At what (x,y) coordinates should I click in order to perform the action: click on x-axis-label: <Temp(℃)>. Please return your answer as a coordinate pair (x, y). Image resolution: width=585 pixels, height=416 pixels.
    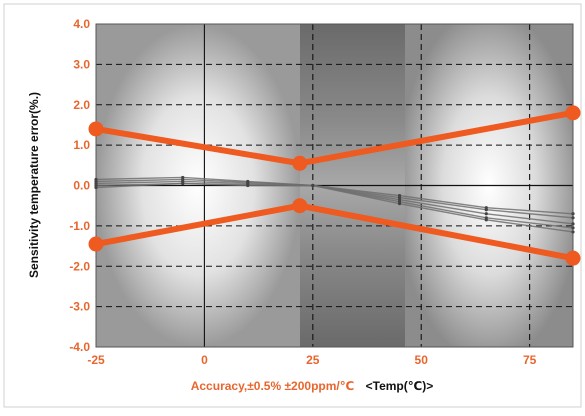
    Looking at the image, I should click on (400, 386).